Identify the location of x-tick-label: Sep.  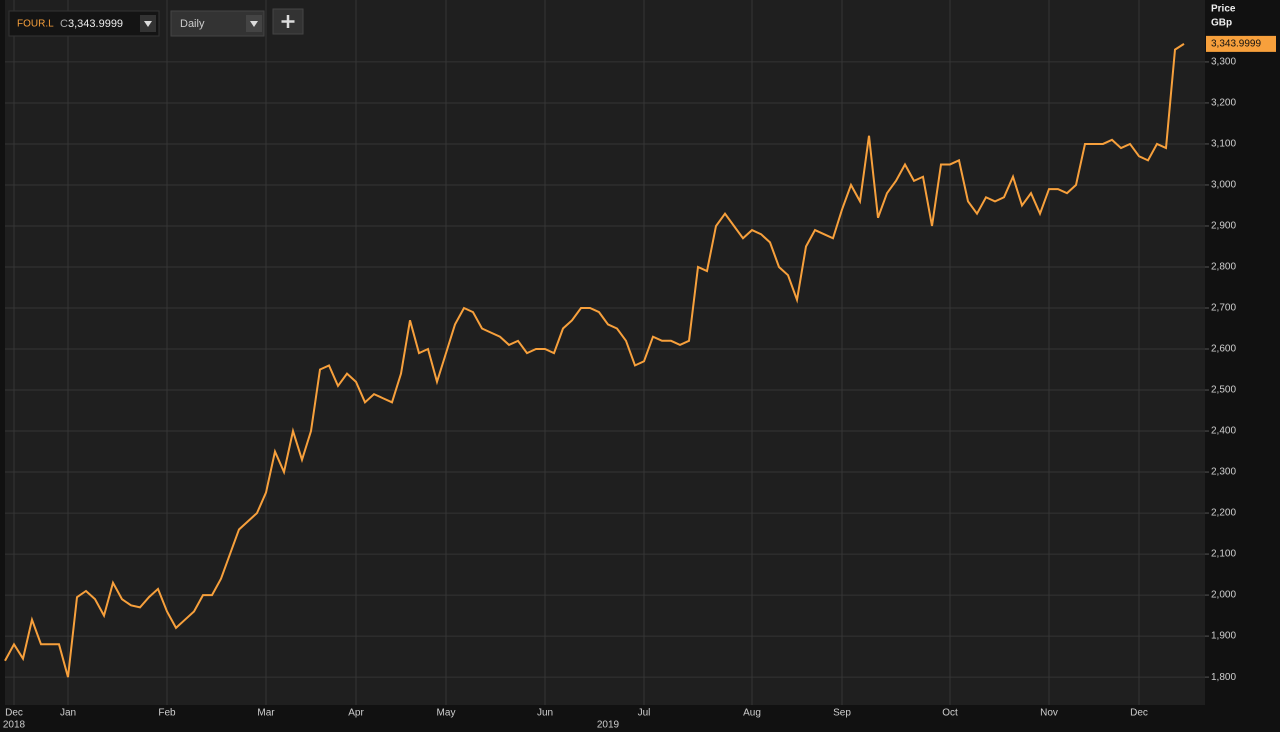
(842, 713).